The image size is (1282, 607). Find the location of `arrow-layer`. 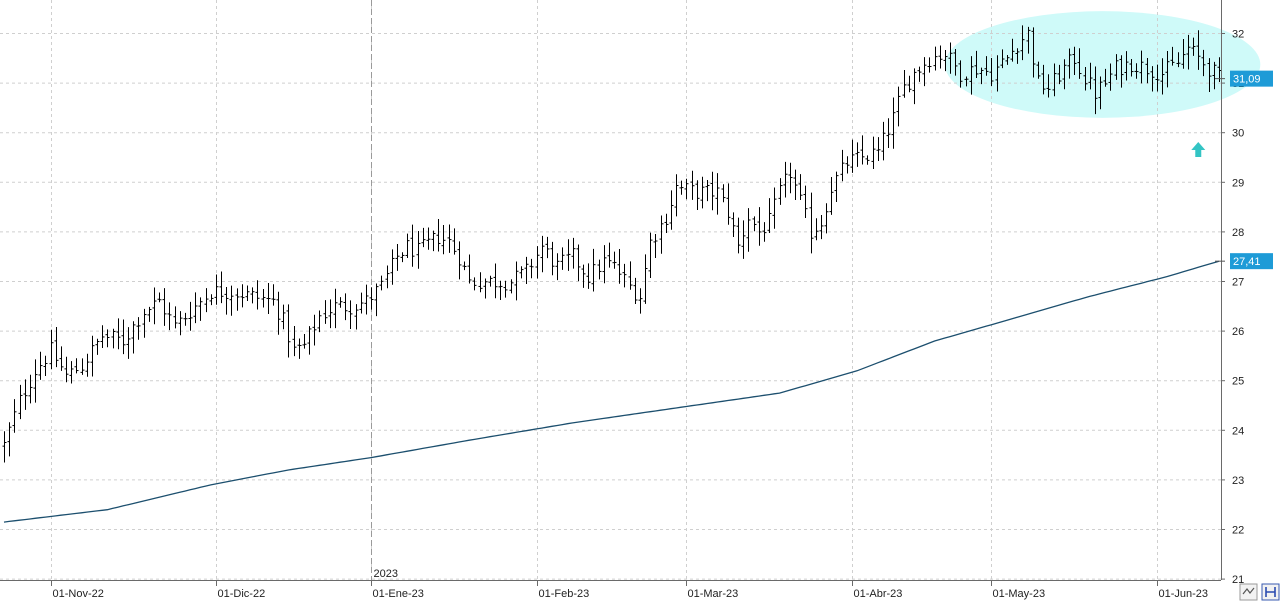

arrow-layer is located at coordinates (1198, 150).